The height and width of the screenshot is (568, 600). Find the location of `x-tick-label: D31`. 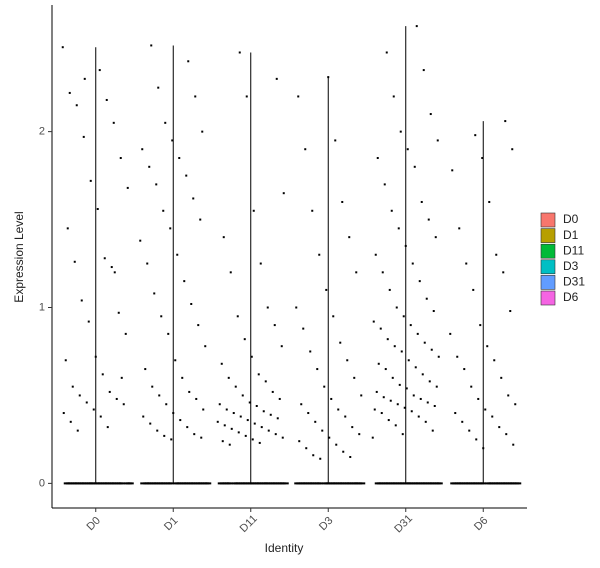

x-tick-label: D31 is located at coordinates (403, 524).